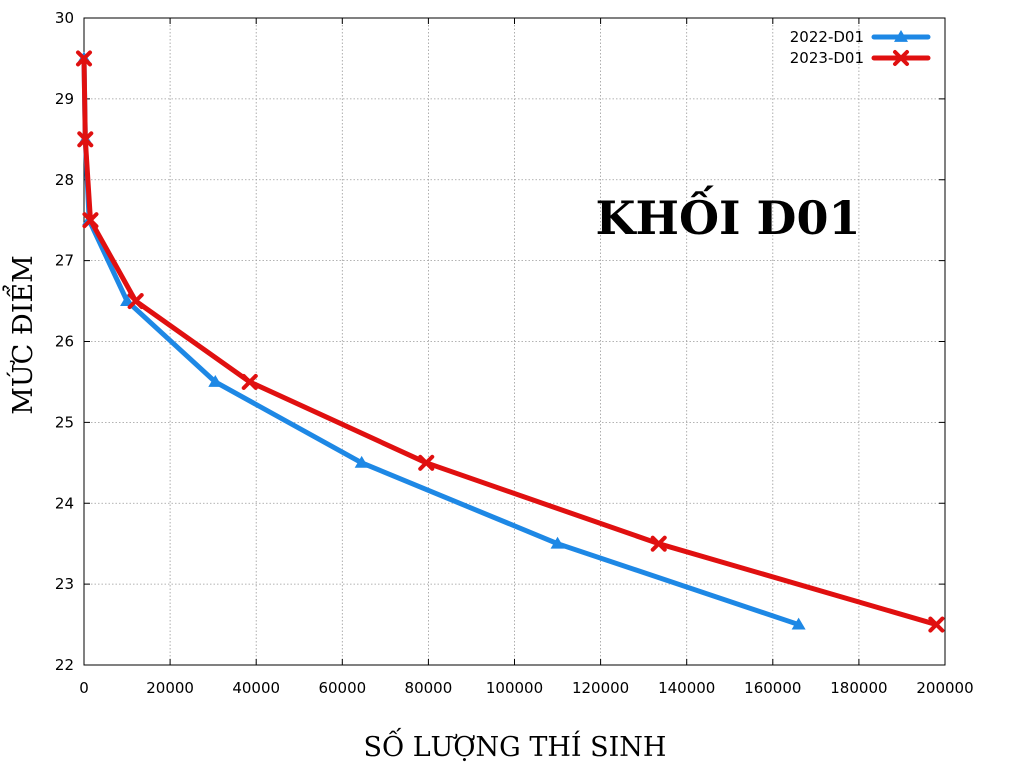 This screenshot has height=783, width=1020. What do you see at coordinates (84, 688) in the screenshot?
I see `x-tick-label: 0` at bounding box center [84, 688].